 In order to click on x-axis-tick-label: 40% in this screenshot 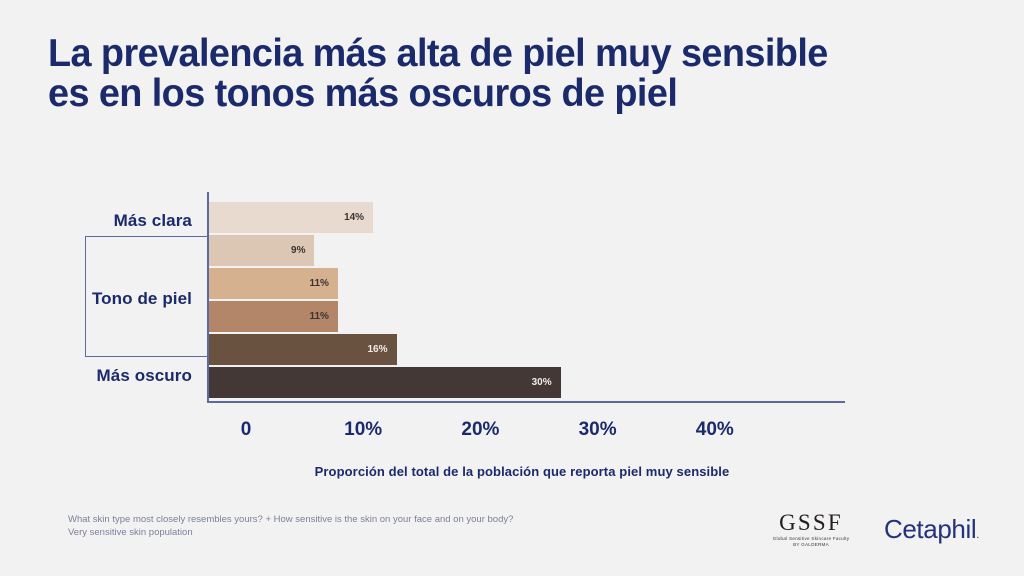, I will do `click(714, 429)`.